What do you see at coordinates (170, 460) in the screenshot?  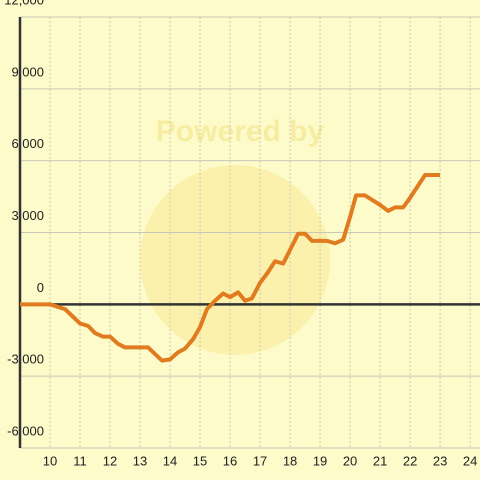 I see `x-tick-label: 14` at bounding box center [170, 460].